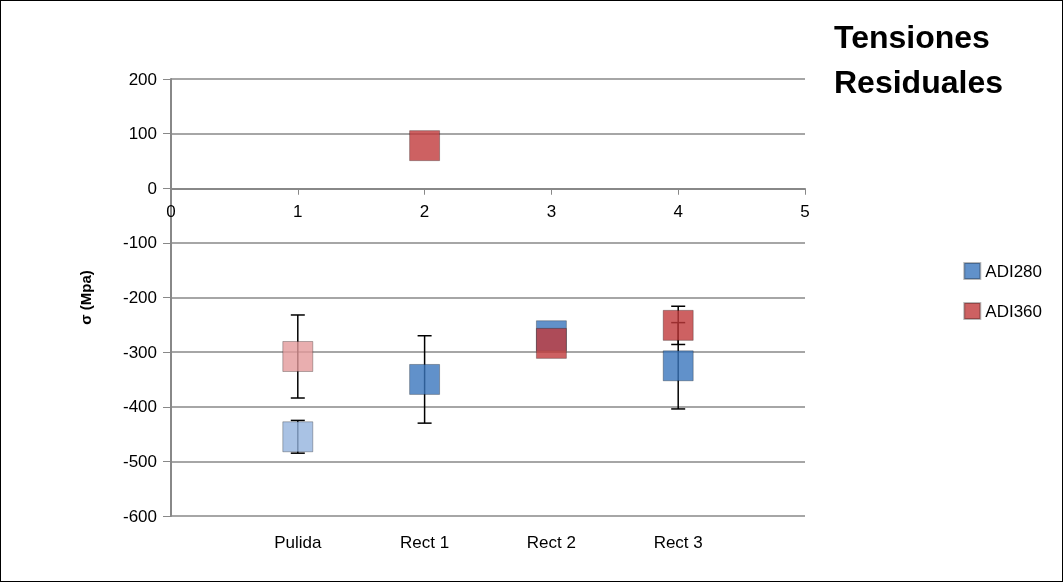 This screenshot has height=582, width=1063. Describe the element at coordinates (139, 243) in the screenshot. I see `y-tick-label: -100` at that location.